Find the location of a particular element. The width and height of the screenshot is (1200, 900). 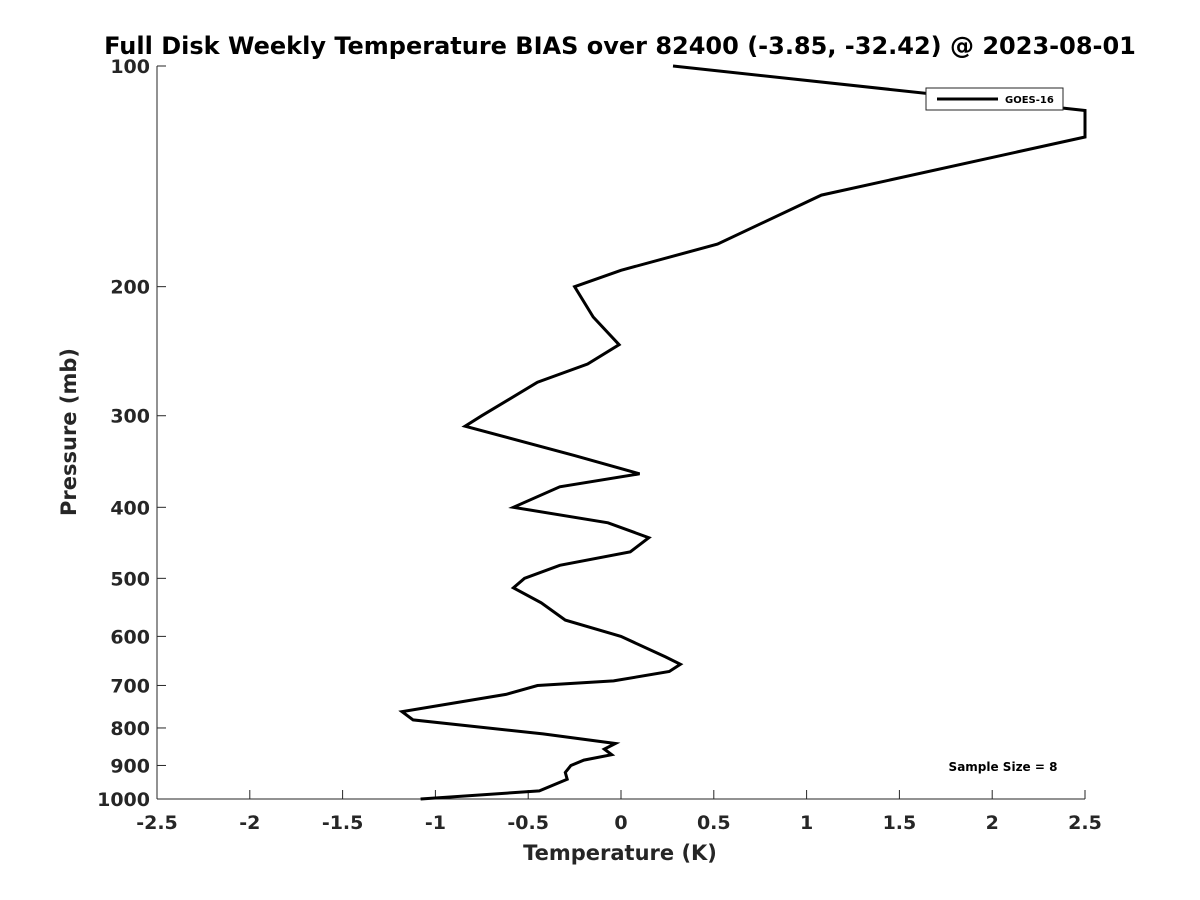

x-tick-label: -1 is located at coordinates (435, 823).